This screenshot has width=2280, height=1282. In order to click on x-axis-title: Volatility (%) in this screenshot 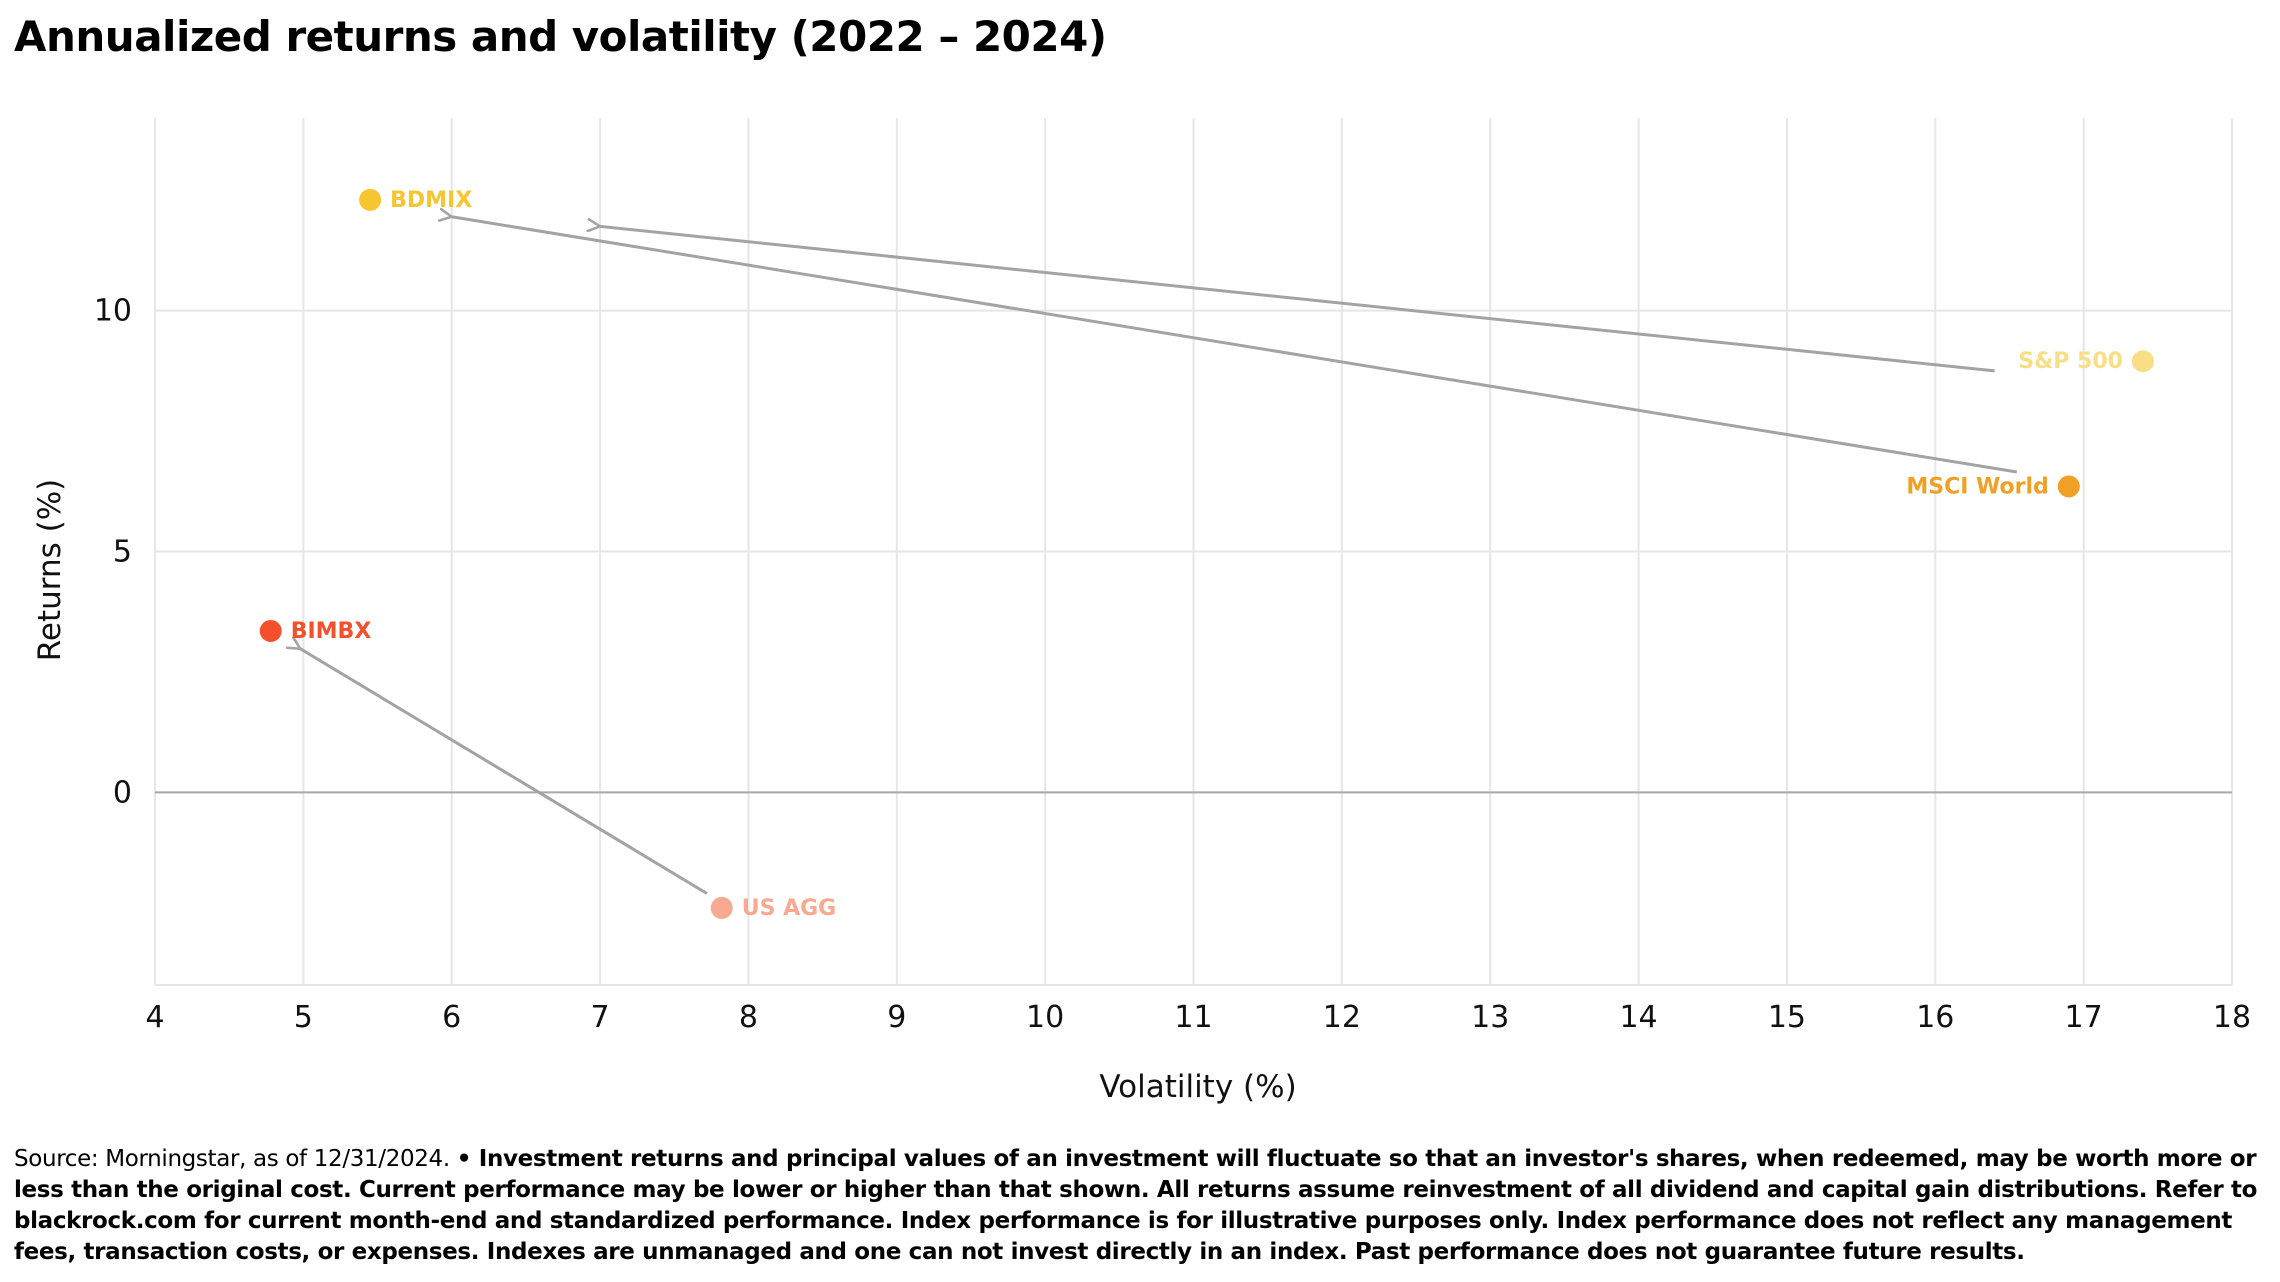, I will do `click(1197, 1087)`.